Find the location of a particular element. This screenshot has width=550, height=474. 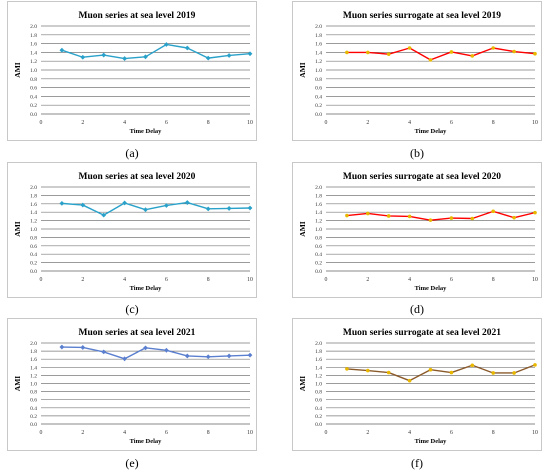

chart-title: Muon series surrogate at sea level 2019 is located at coordinates (422, 16).